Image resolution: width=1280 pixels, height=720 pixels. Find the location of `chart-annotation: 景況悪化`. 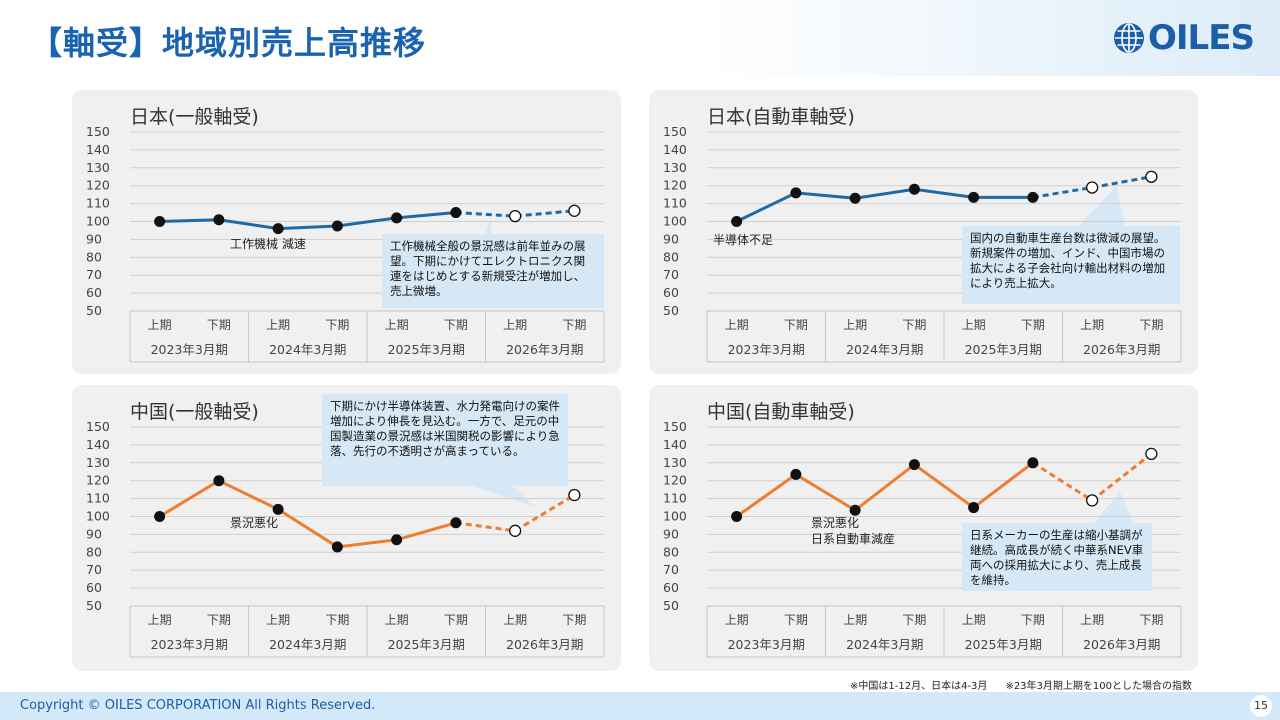

chart-annotation: 景況悪化 is located at coordinates (254, 523).